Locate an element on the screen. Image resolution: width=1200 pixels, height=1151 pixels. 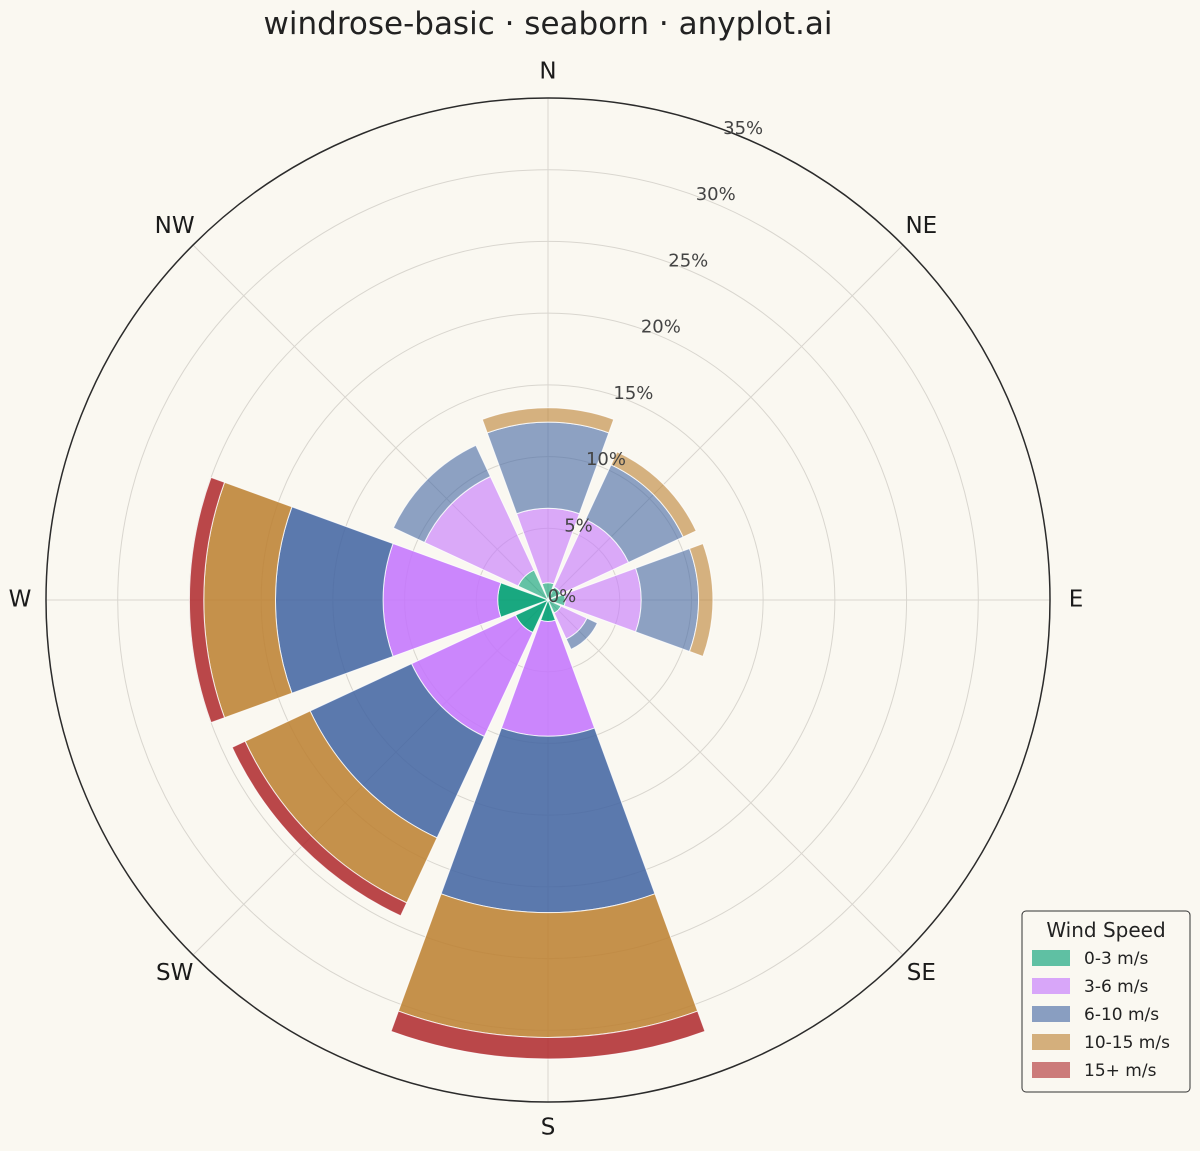
direction-label-w: W is located at coordinates (20, 600).